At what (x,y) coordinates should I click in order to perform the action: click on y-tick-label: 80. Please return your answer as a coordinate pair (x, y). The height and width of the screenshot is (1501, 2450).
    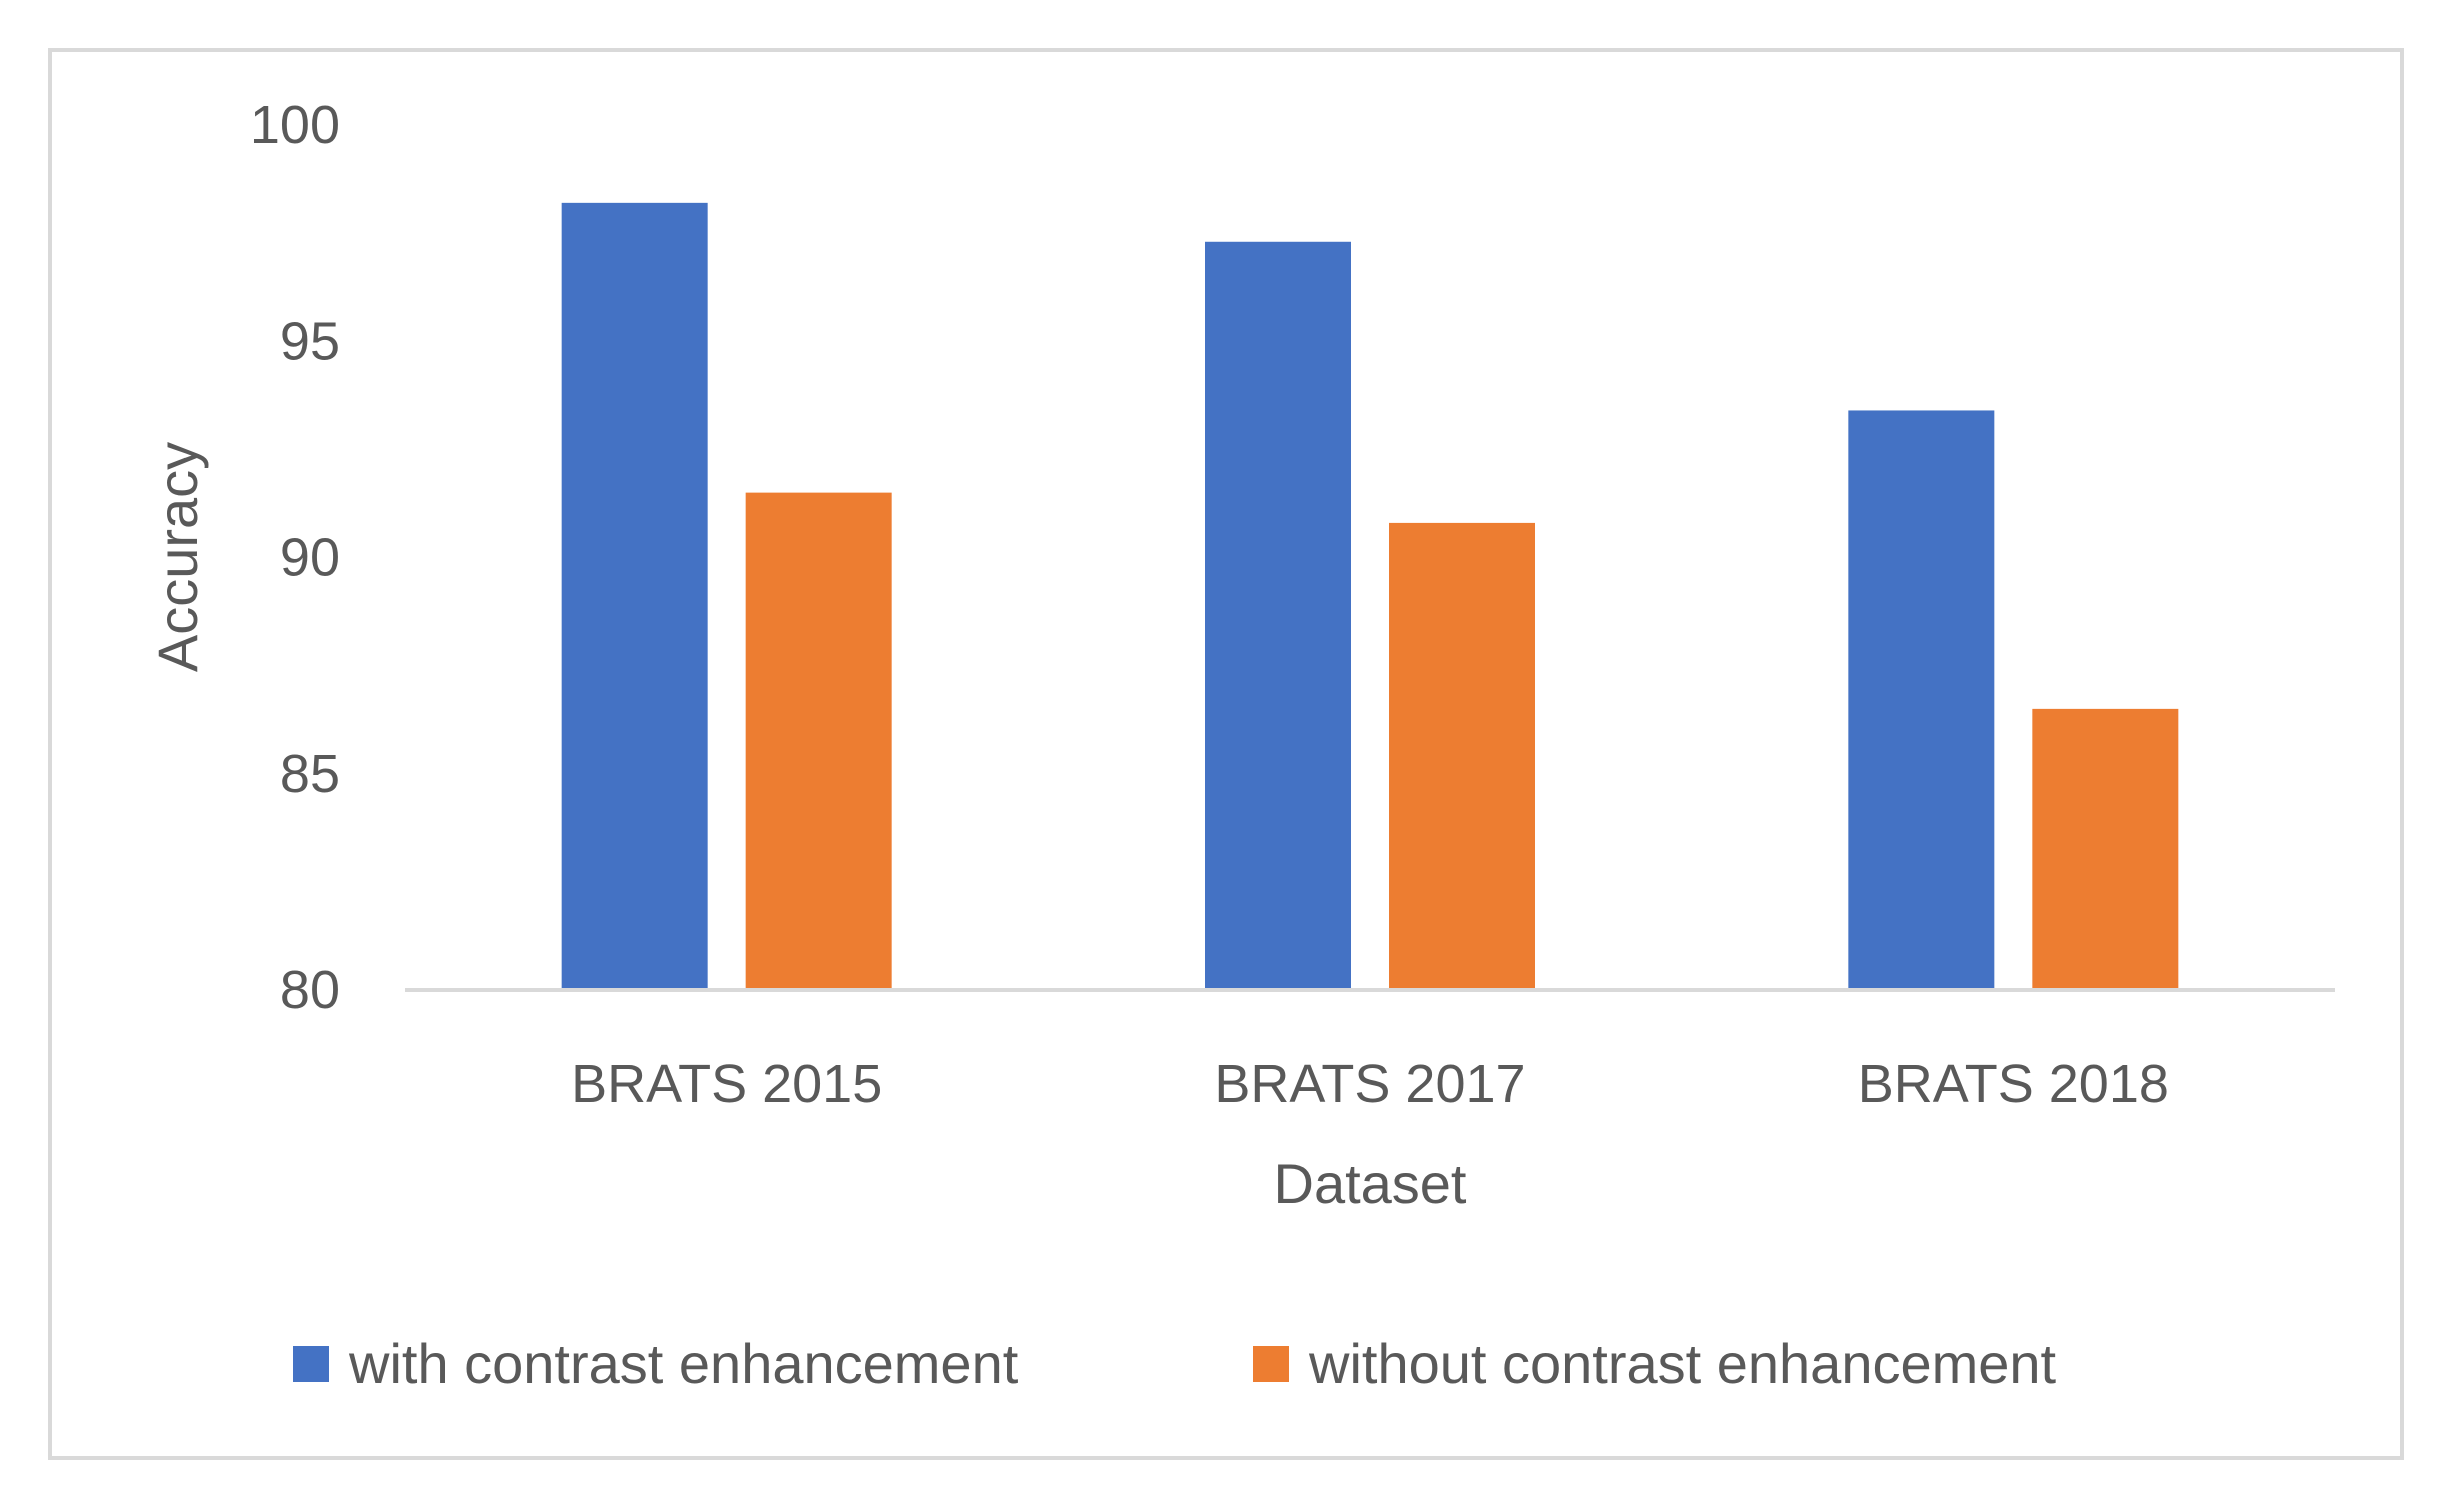
    Looking at the image, I should click on (310, 990).